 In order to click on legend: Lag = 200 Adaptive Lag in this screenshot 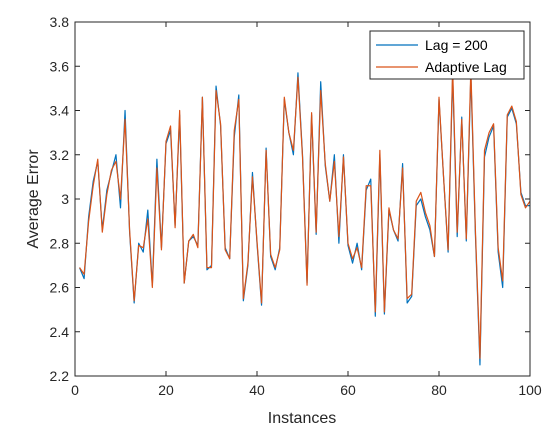, I will do `click(447, 55)`.